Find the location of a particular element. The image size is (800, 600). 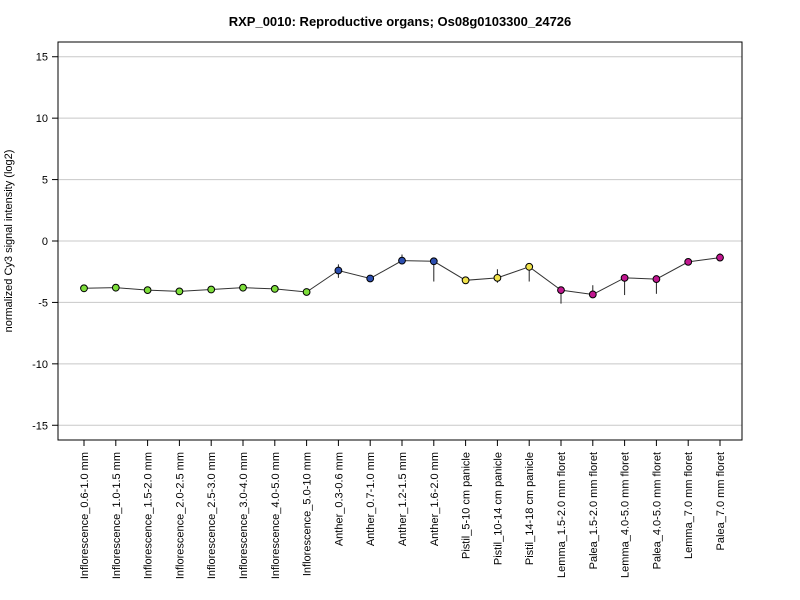

error-bars is located at coordinates (529, 278).